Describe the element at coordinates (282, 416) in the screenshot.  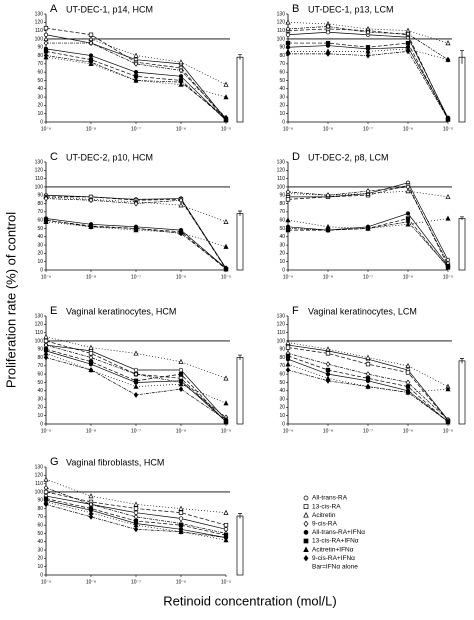
I see `y-tick-label: 10` at that location.